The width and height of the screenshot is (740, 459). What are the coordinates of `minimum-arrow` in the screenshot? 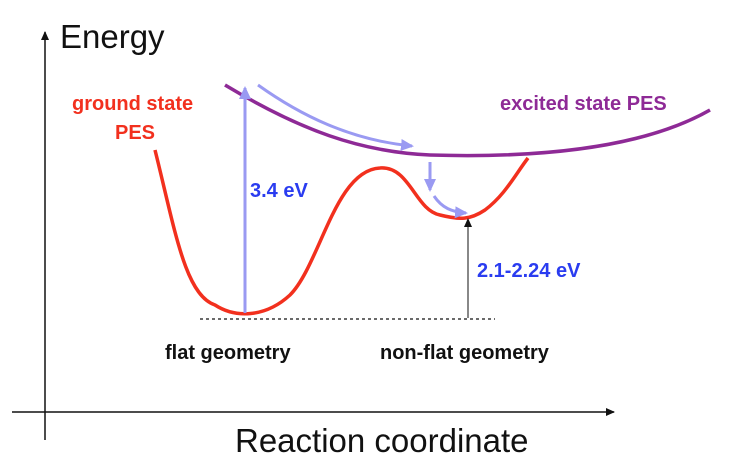 It's located at (450, 207).